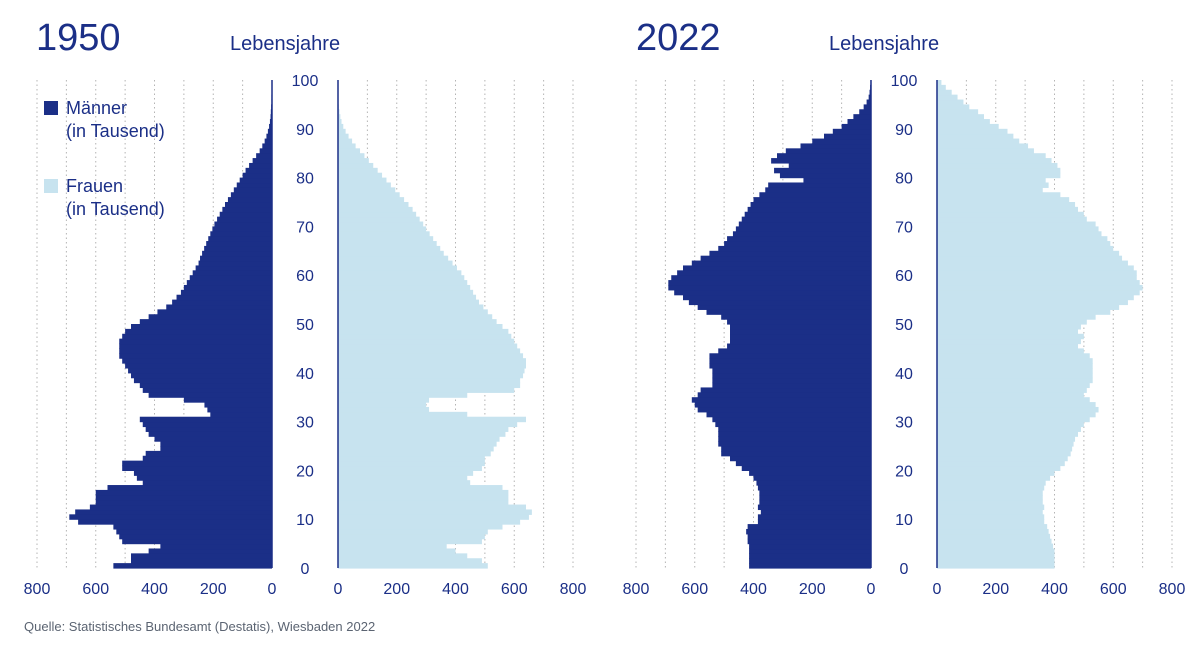 The height and width of the screenshot is (650, 1200). I want to click on age-tick-20: 20, so click(305, 471).